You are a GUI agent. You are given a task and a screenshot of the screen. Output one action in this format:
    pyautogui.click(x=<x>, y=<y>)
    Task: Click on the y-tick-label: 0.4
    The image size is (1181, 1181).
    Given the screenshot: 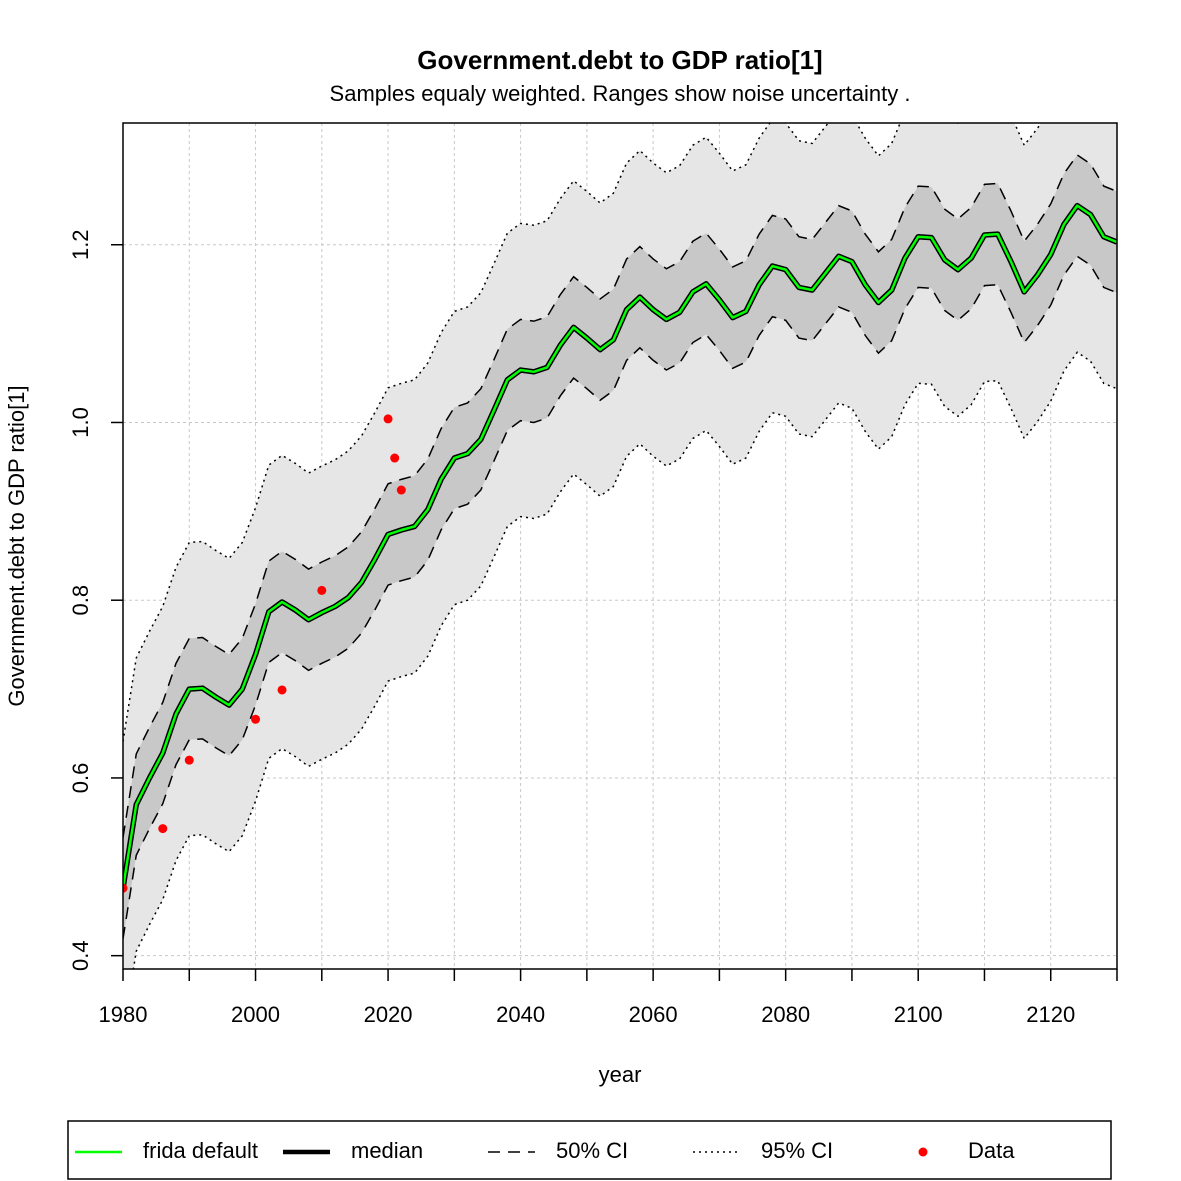 What is the action you would take?
    pyautogui.click(x=80, y=955)
    